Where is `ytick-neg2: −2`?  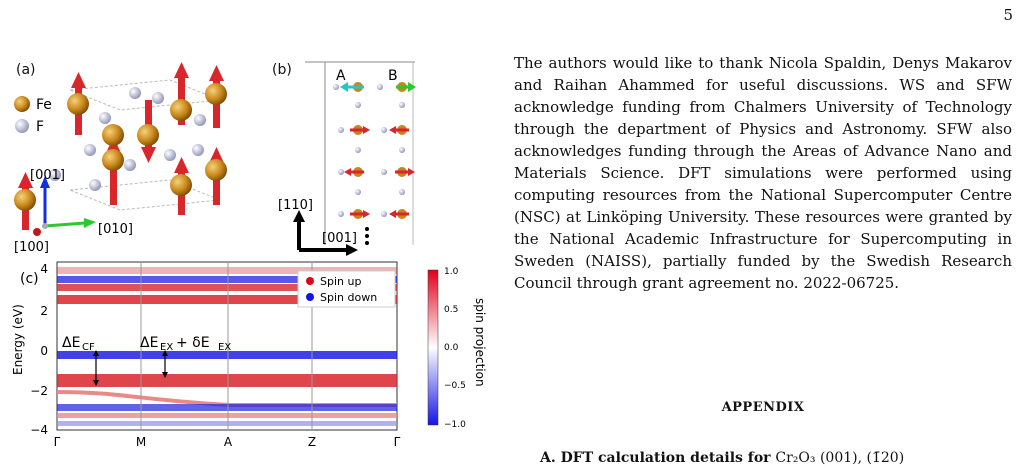 ytick-neg2: −2 is located at coordinates (39, 391).